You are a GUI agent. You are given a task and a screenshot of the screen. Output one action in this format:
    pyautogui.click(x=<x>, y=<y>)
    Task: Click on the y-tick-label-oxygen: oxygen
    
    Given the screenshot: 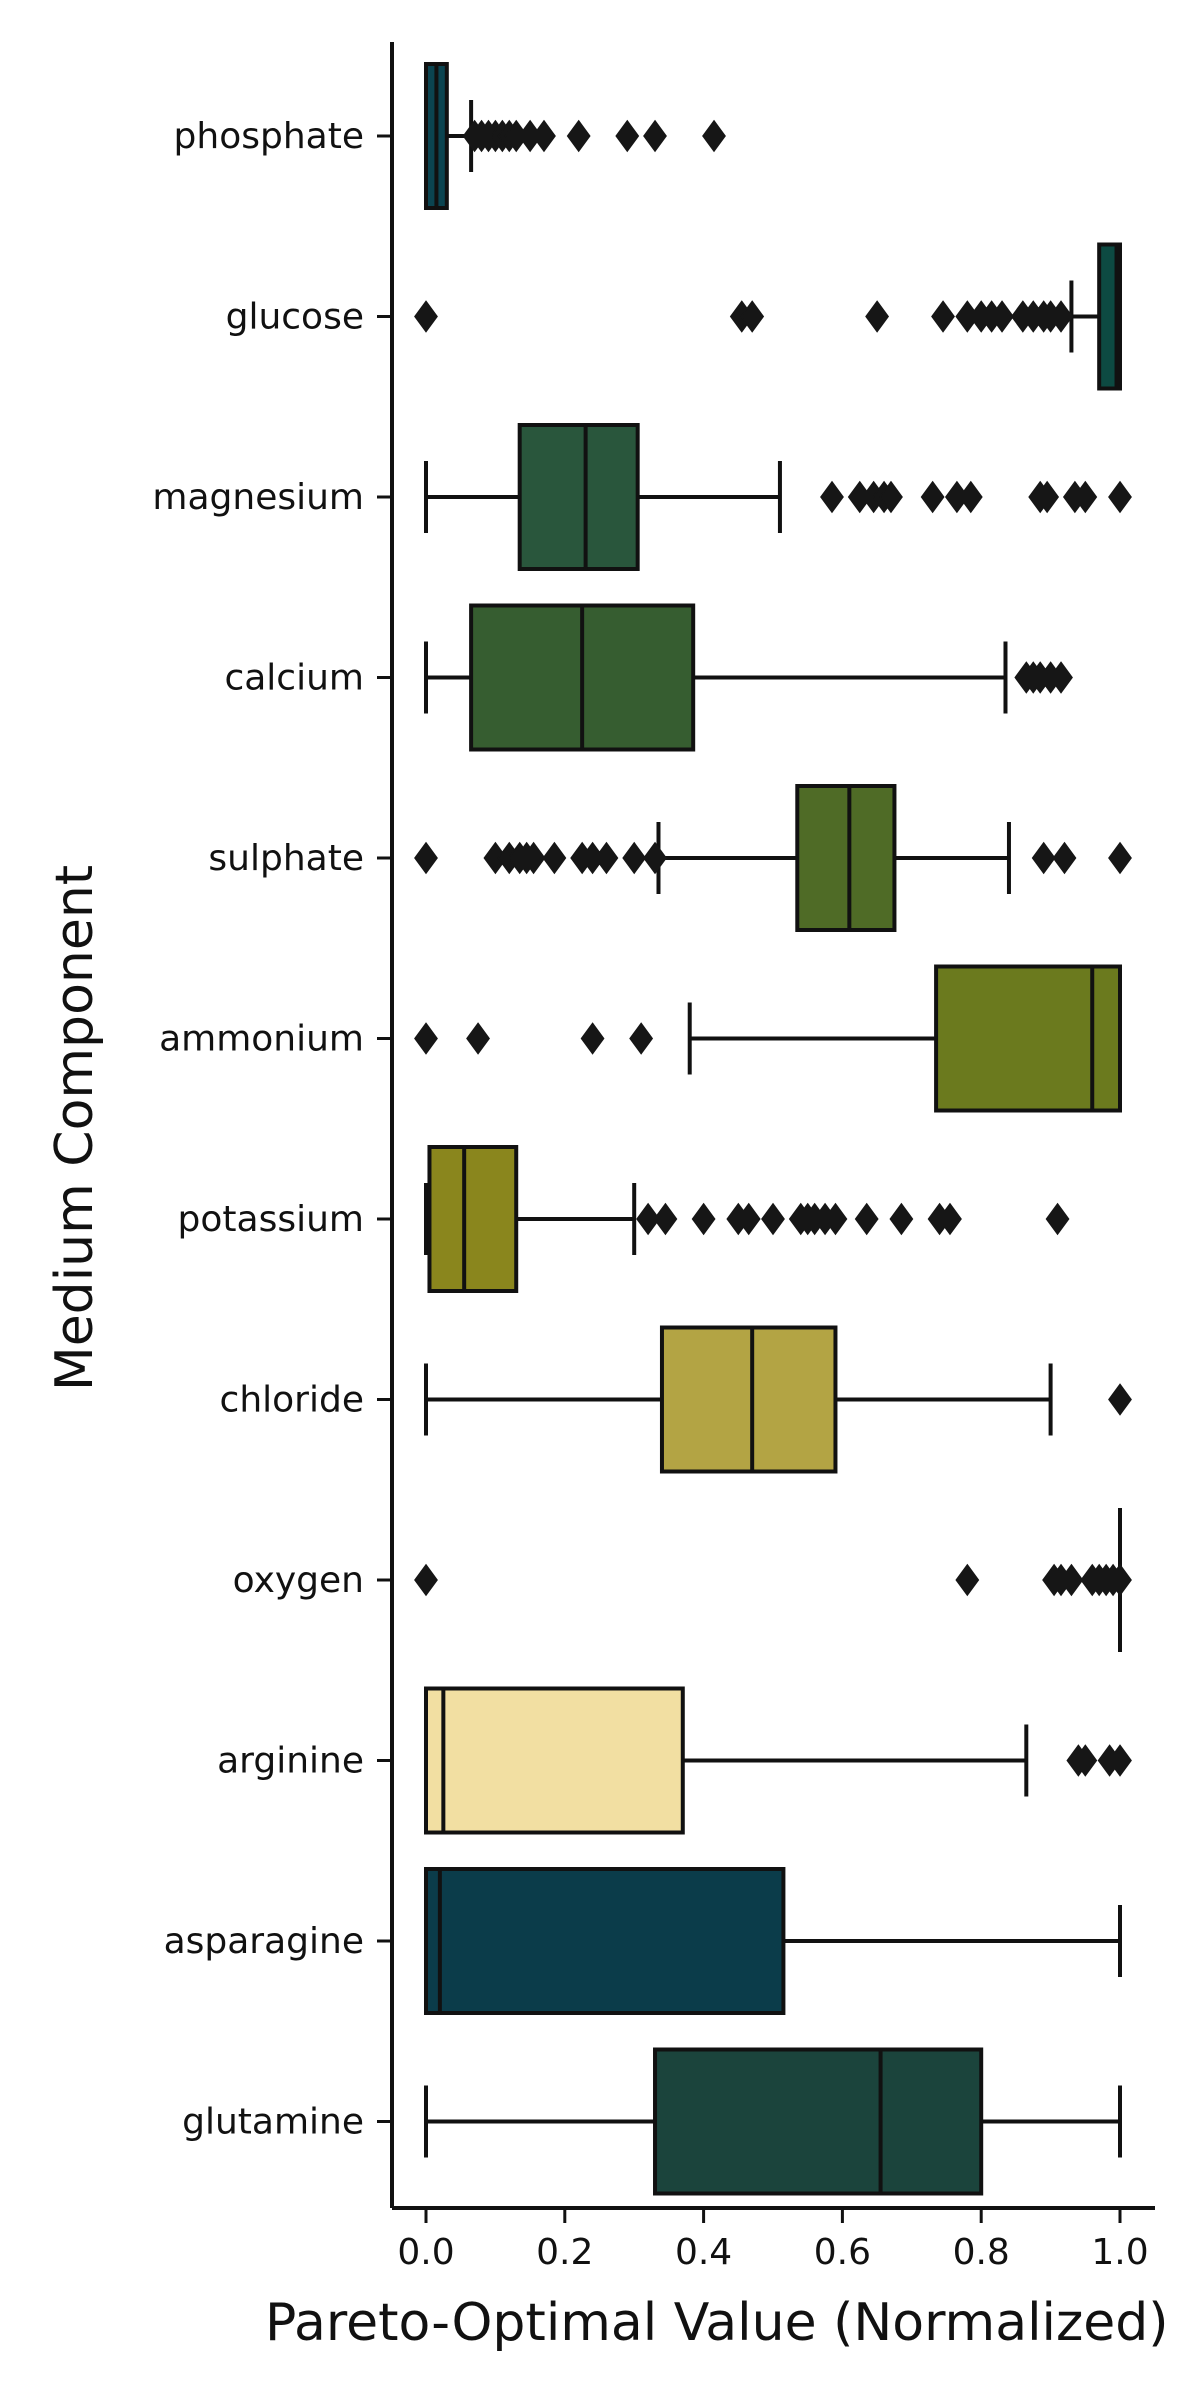 What is the action you would take?
    pyautogui.click(x=298, y=1580)
    